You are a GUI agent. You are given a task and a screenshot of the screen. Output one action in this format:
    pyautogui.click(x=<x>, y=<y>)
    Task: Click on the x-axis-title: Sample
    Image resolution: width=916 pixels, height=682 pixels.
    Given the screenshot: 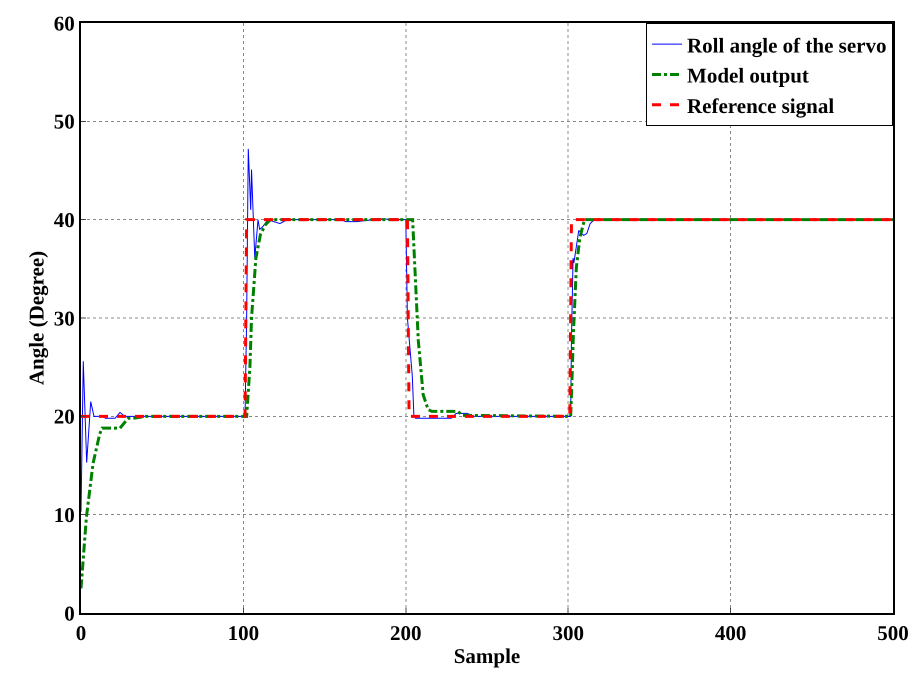 What is the action you would take?
    pyautogui.click(x=487, y=656)
    